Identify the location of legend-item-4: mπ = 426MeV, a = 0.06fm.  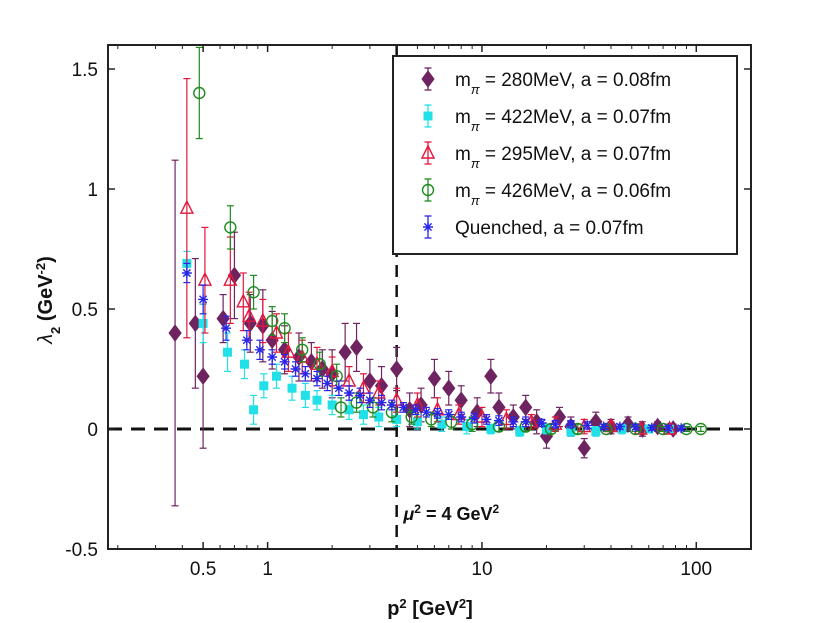
(546, 193).